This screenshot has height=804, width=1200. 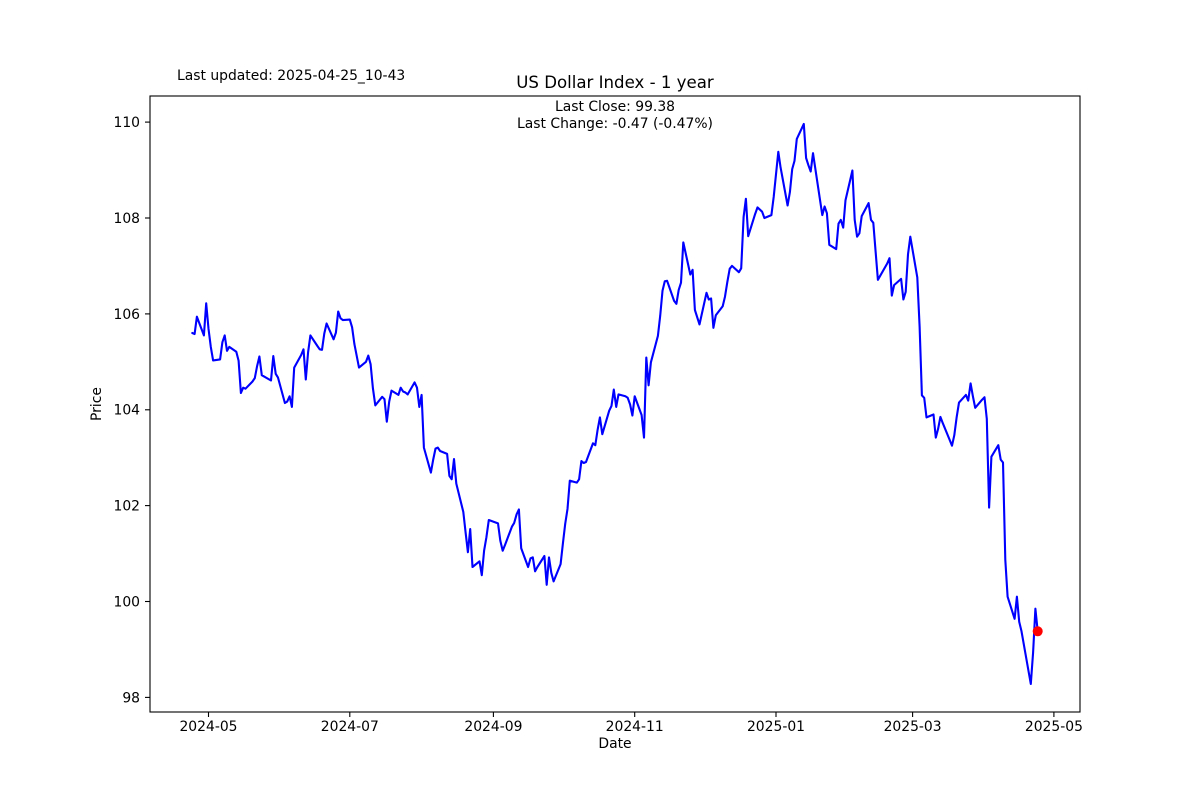 I want to click on x-tick-label: 2024-05, so click(x=208, y=727).